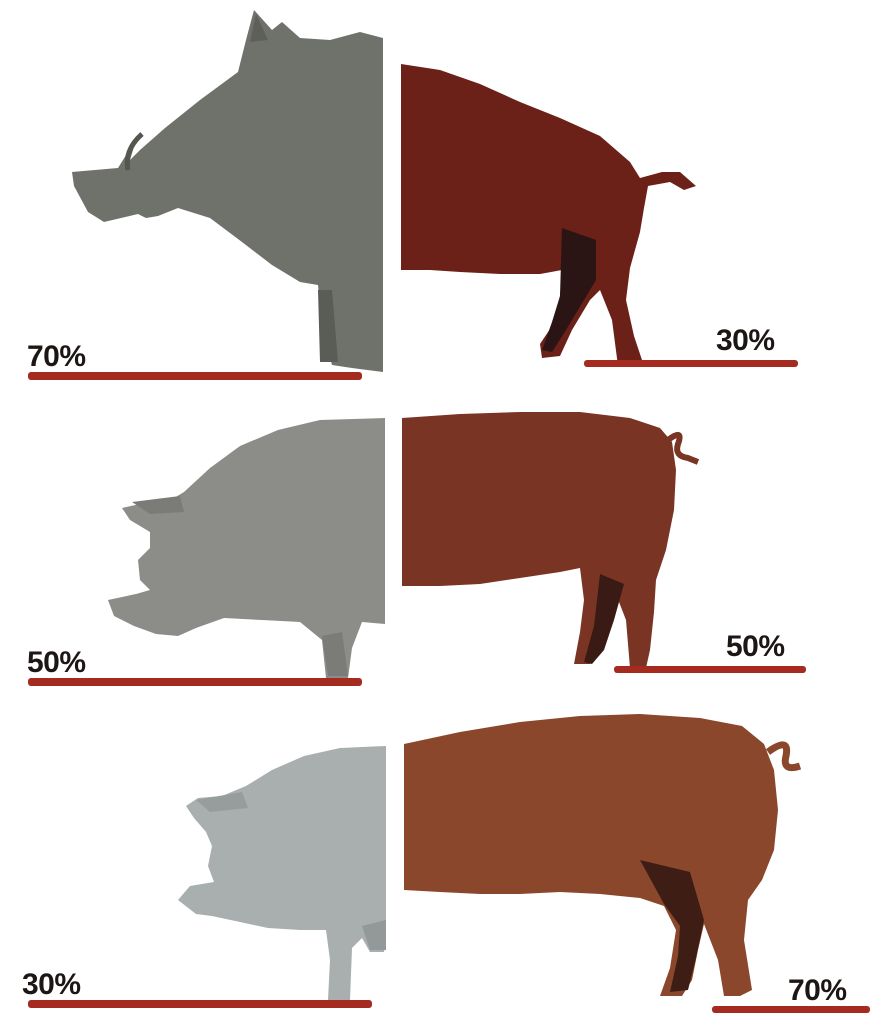 The height and width of the screenshot is (1027, 882). What do you see at coordinates (134, 151) in the screenshot?
I see `wild-boar-tusk` at bounding box center [134, 151].